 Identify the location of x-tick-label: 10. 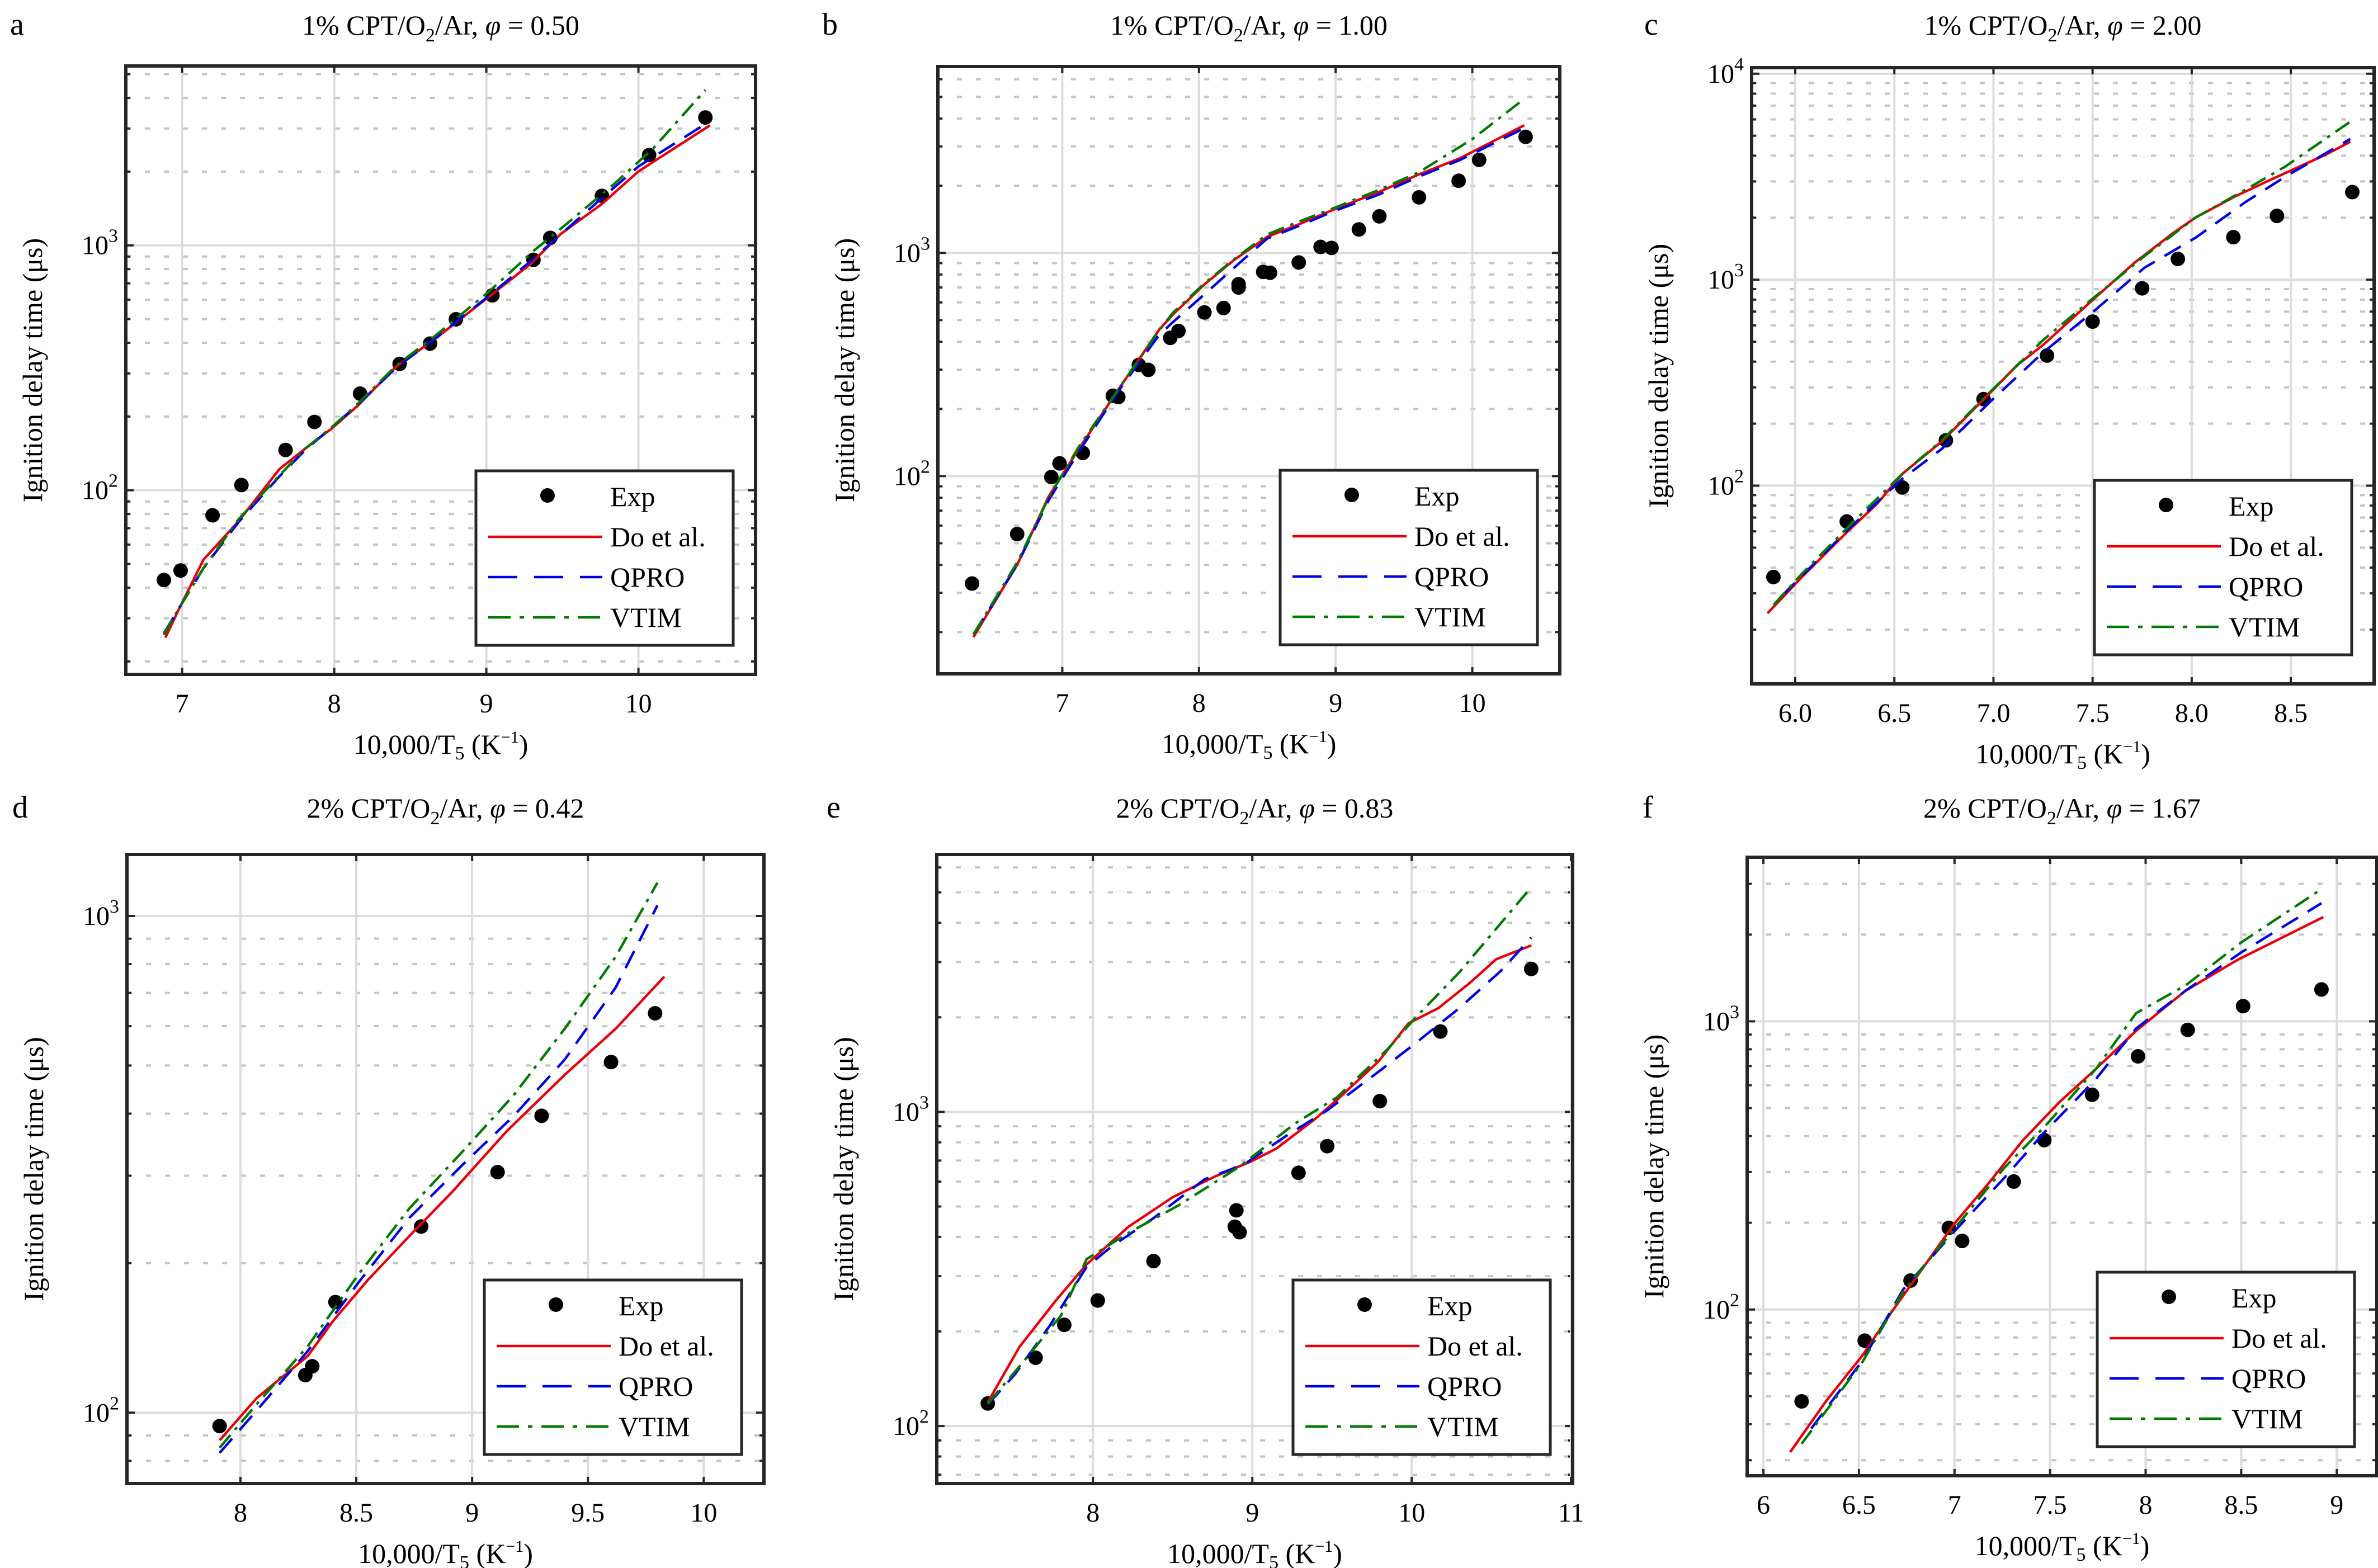
(703, 1513).